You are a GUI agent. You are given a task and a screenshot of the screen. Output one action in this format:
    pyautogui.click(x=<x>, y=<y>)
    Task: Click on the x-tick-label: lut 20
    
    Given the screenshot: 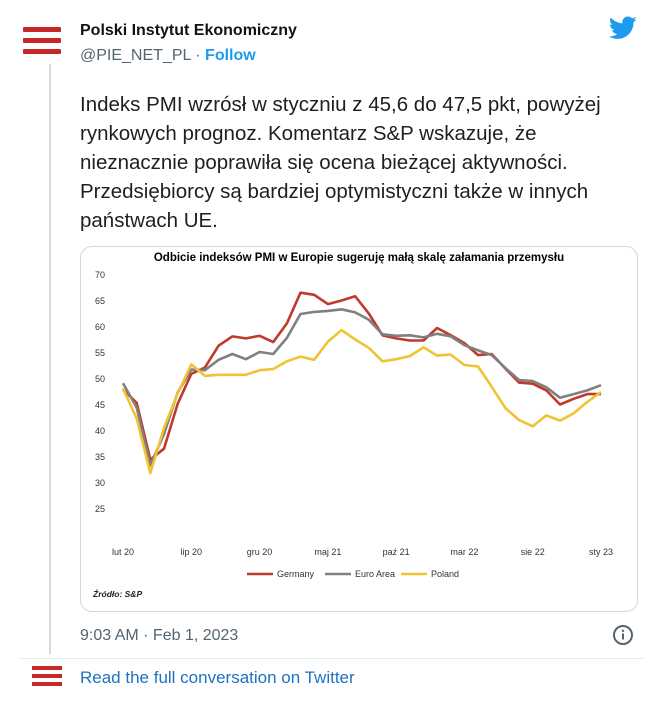 What is the action you would take?
    pyautogui.click(x=123, y=552)
    